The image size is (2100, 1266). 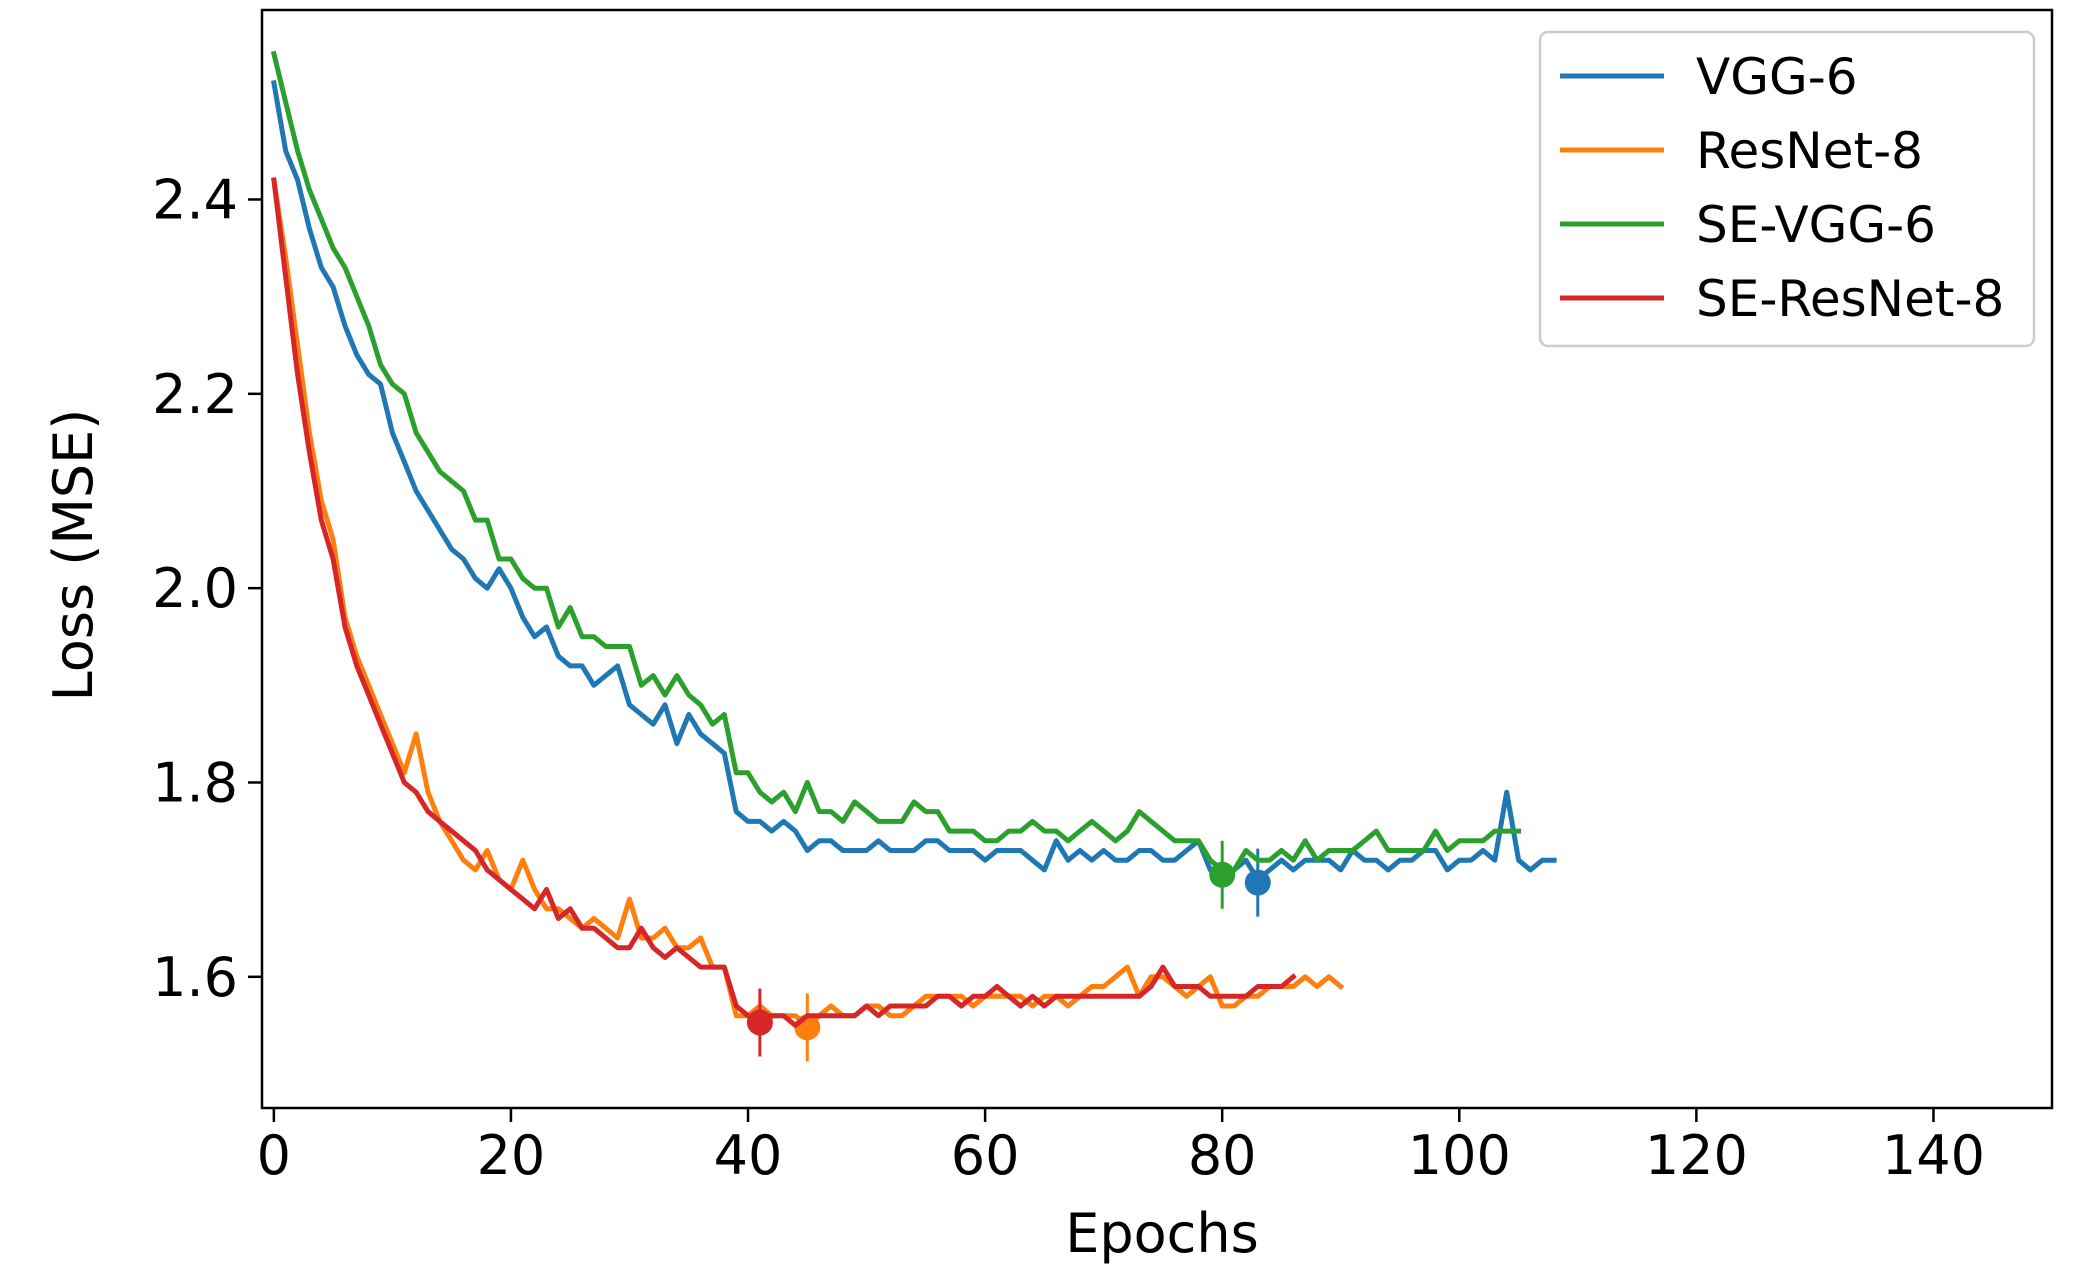 I want to click on x-tick-label: 60, so click(x=985, y=1155).